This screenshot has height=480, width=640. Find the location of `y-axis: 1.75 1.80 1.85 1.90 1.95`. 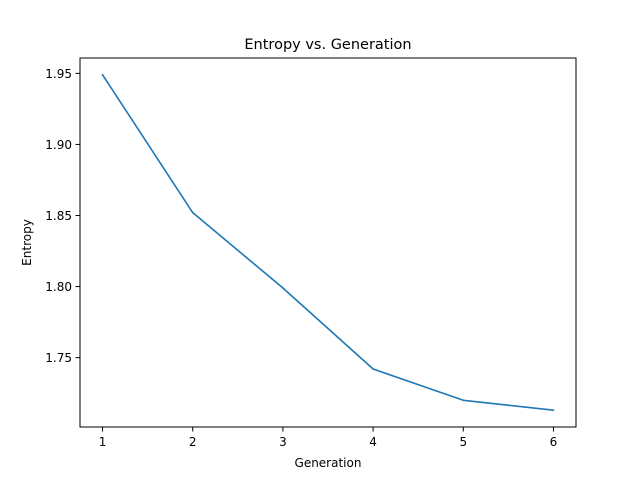

y-axis: 1.75 1.80 1.85 1.90 1.95 is located at coordinates (62, 216).